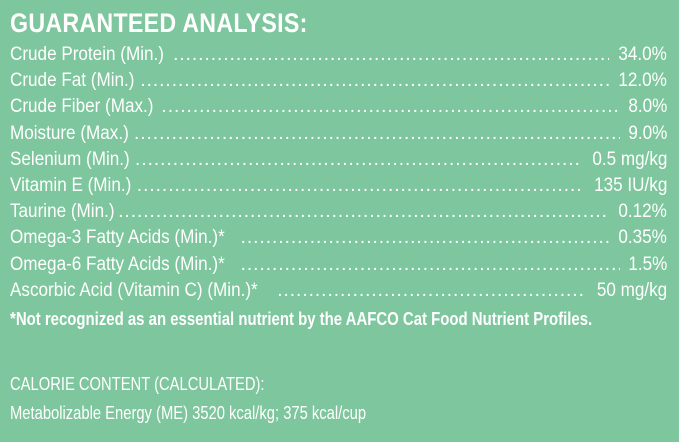  Describe the element at coordinates (647, 264) in the screenshot. I see `row-value: 1.5%` at that location.